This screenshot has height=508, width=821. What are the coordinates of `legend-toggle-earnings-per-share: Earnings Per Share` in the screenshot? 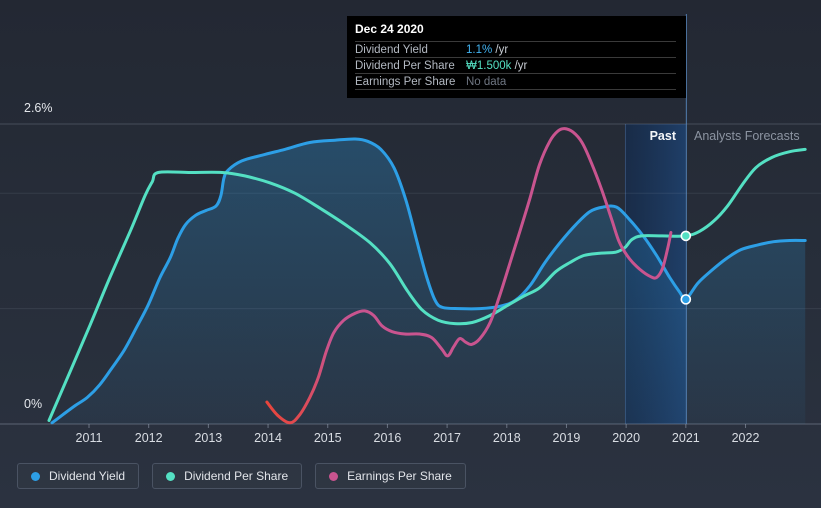 It's located at (390, 476).